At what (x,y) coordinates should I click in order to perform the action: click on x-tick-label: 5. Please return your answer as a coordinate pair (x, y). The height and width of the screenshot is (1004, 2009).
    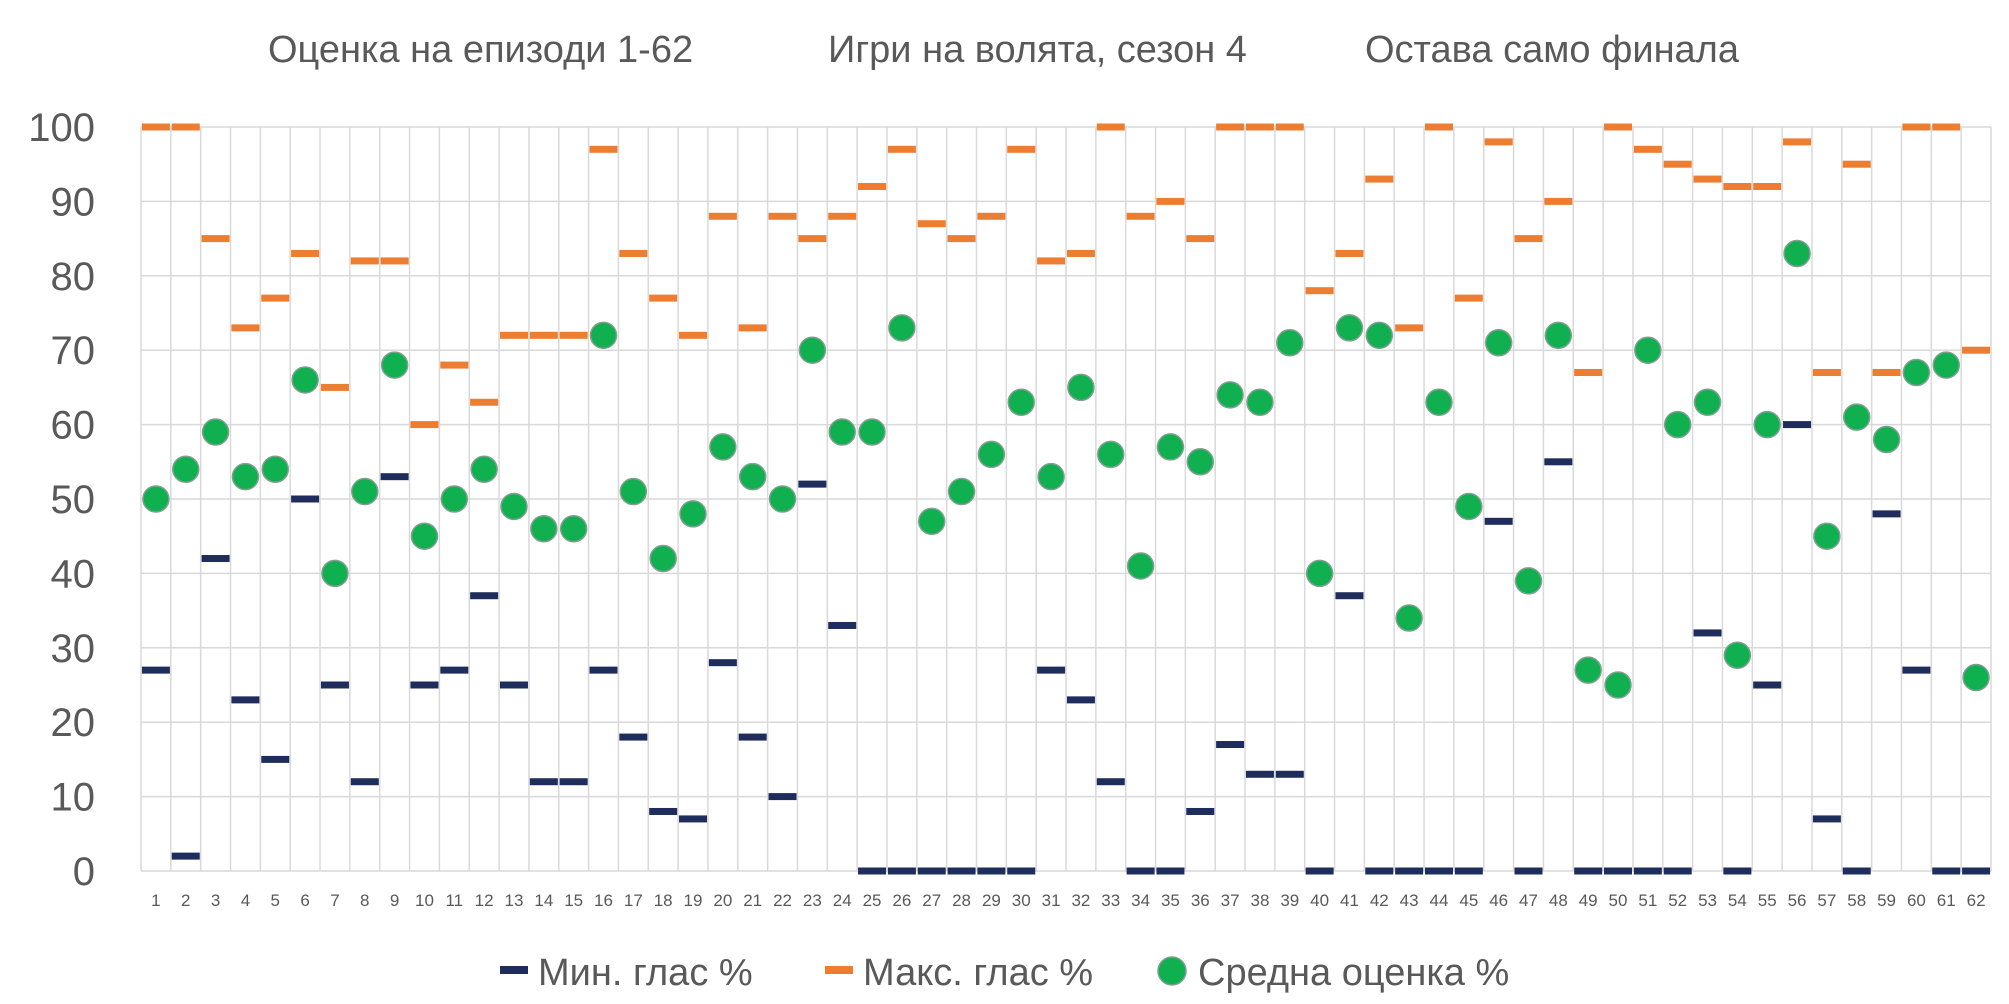
    Looking at the image, I should click on (275, 900).